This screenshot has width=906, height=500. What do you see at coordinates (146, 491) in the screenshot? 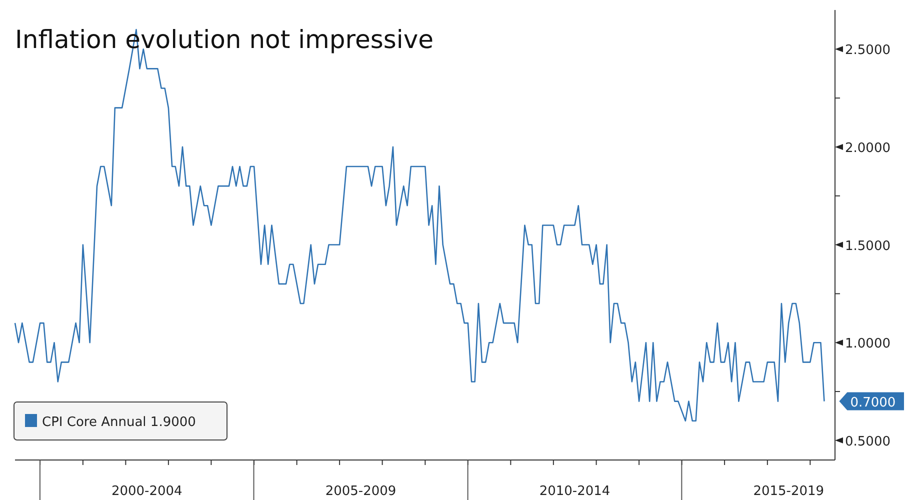
I see `x-tick-label: 2000-2004` at bounding box center [146, 491].